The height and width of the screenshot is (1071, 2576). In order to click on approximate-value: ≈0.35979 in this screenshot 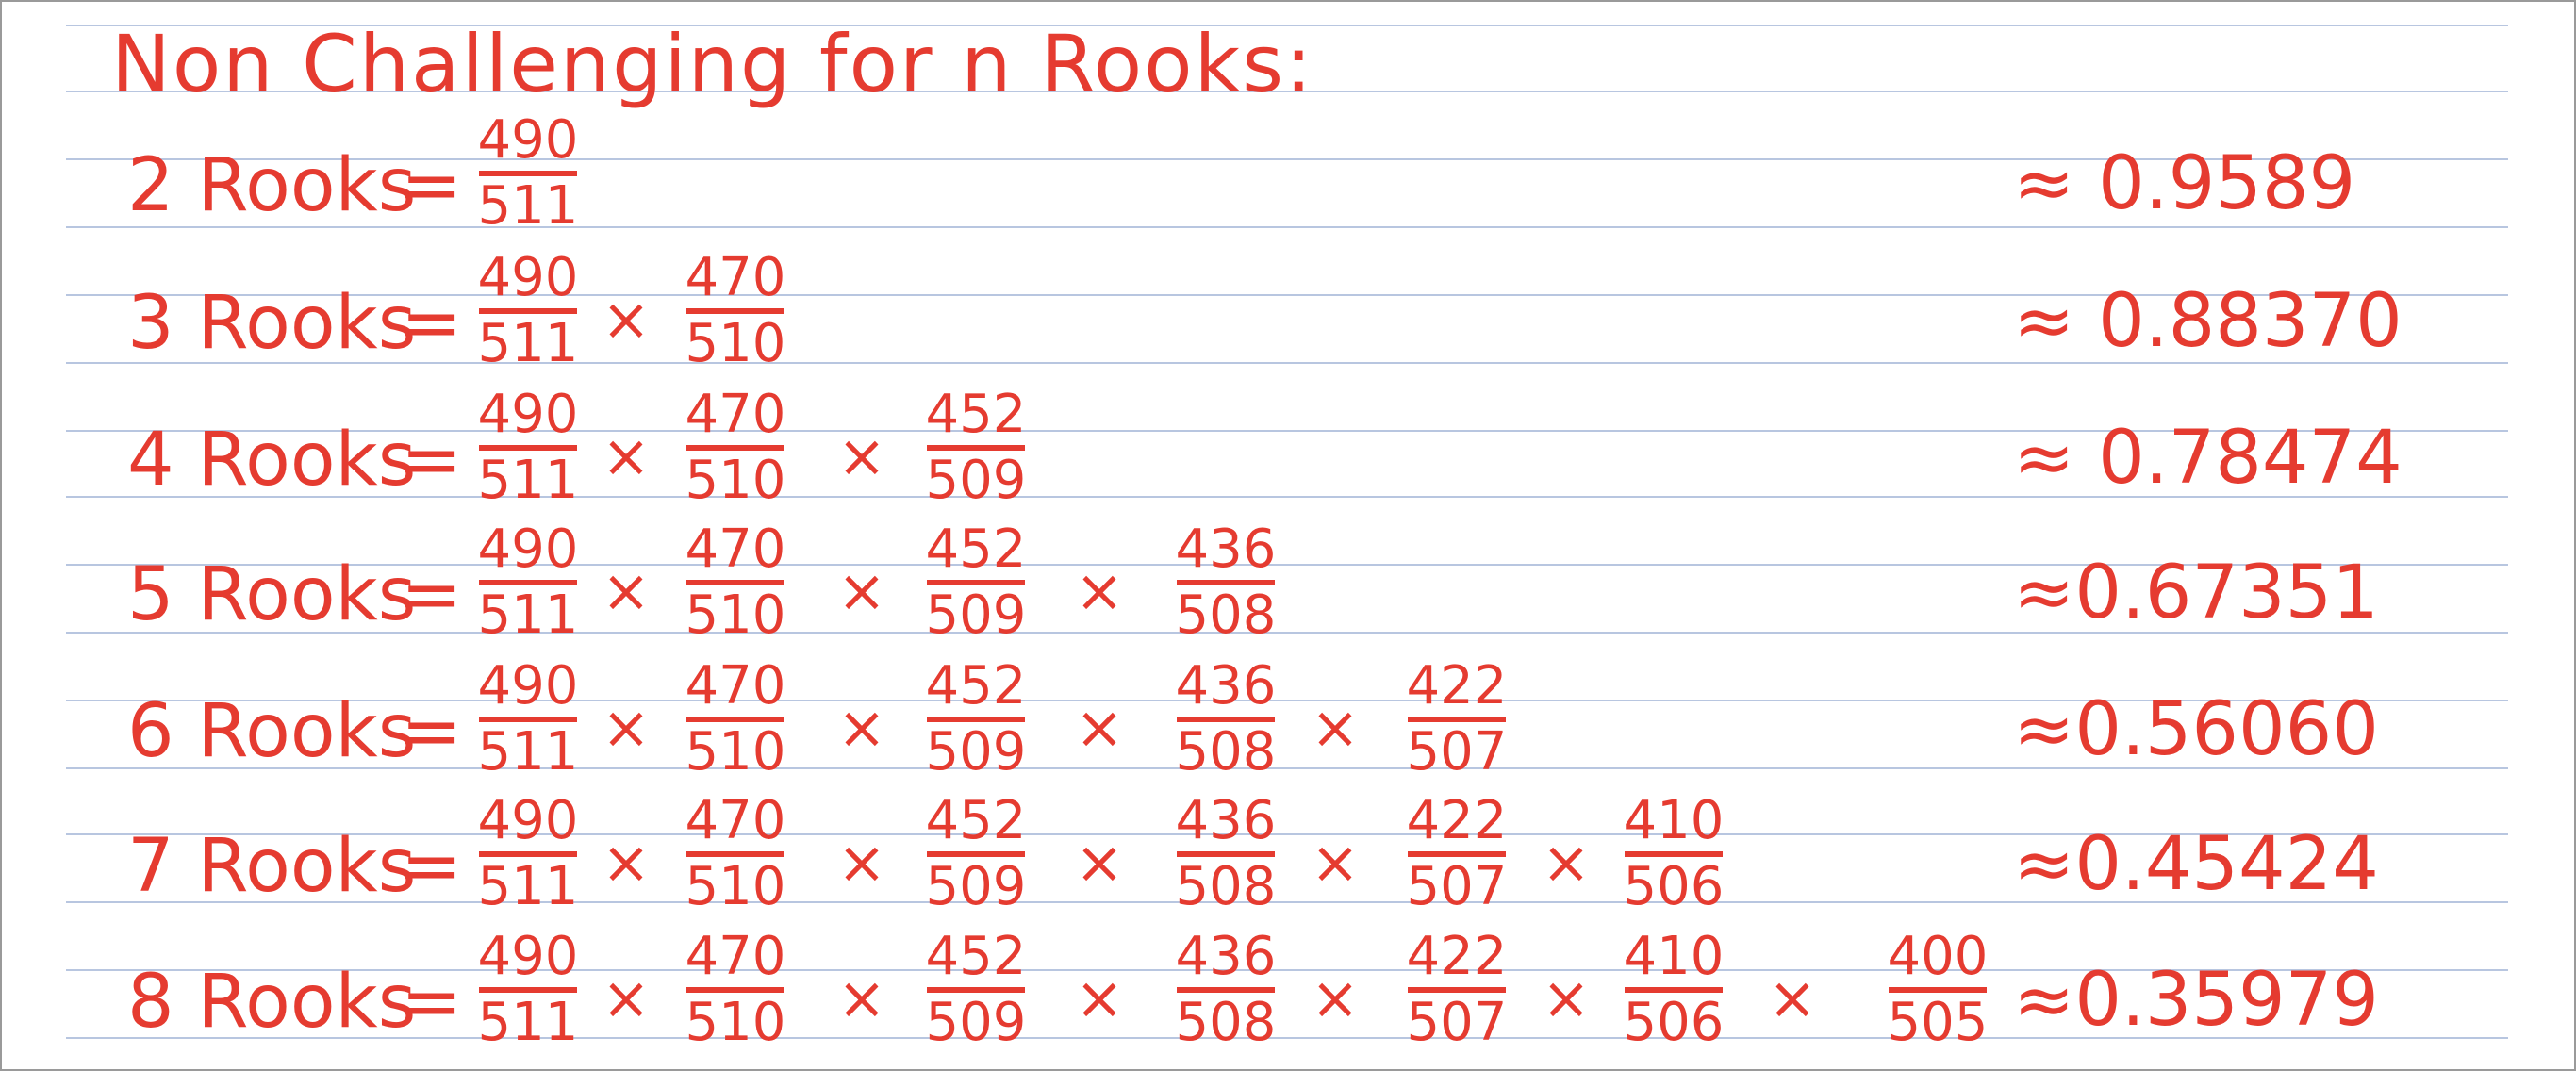, I will do `click(2196, 1000)`.